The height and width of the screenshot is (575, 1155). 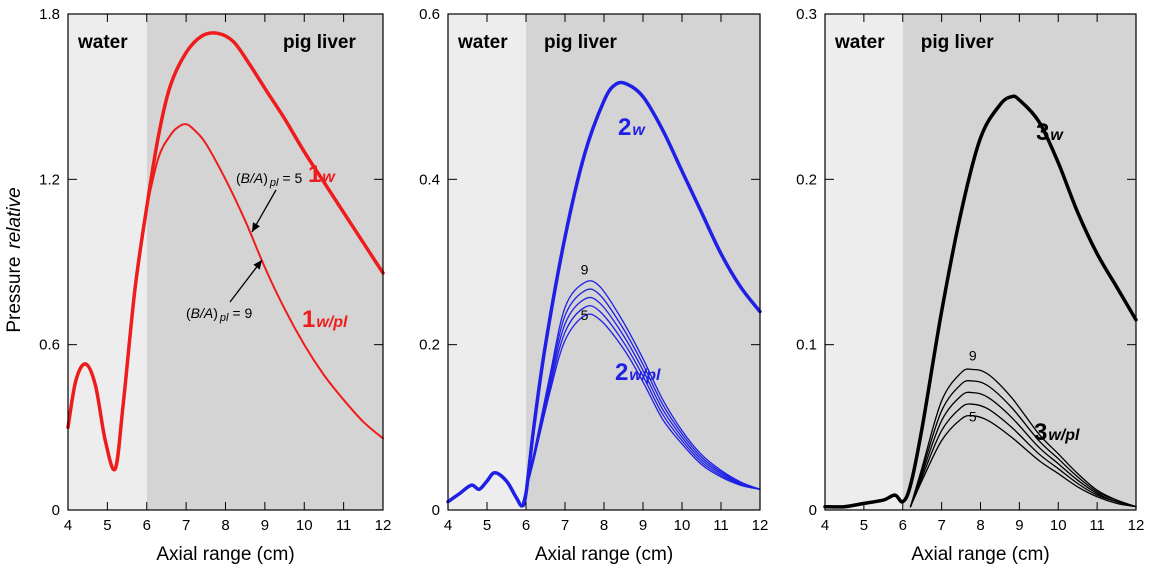 What do you see at coordinates (806, 14) in the screenshot?
I see `y-tick-label: 0.3` at bounding box center [806, 14].